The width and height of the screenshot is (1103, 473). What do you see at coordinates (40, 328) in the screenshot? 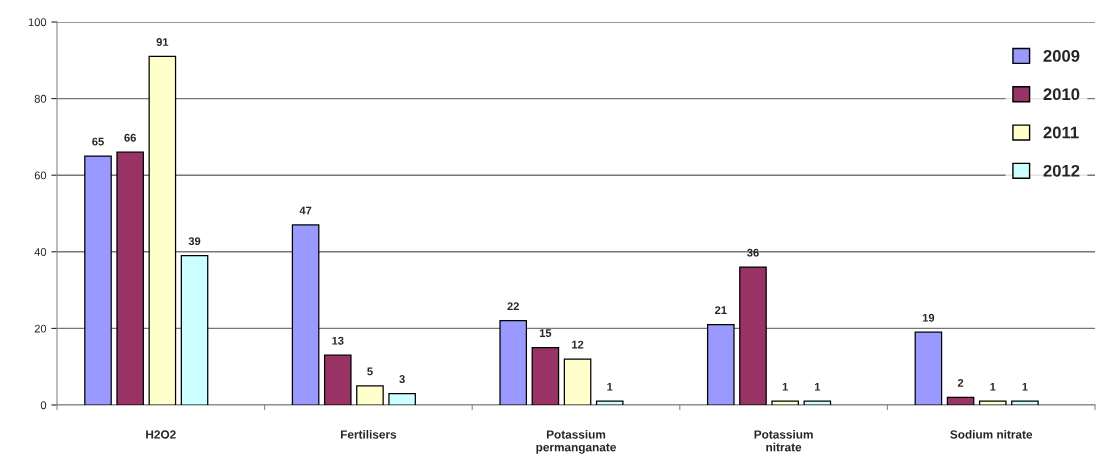
I see `y-tick-label: 20` at bounding box center [40, 328].